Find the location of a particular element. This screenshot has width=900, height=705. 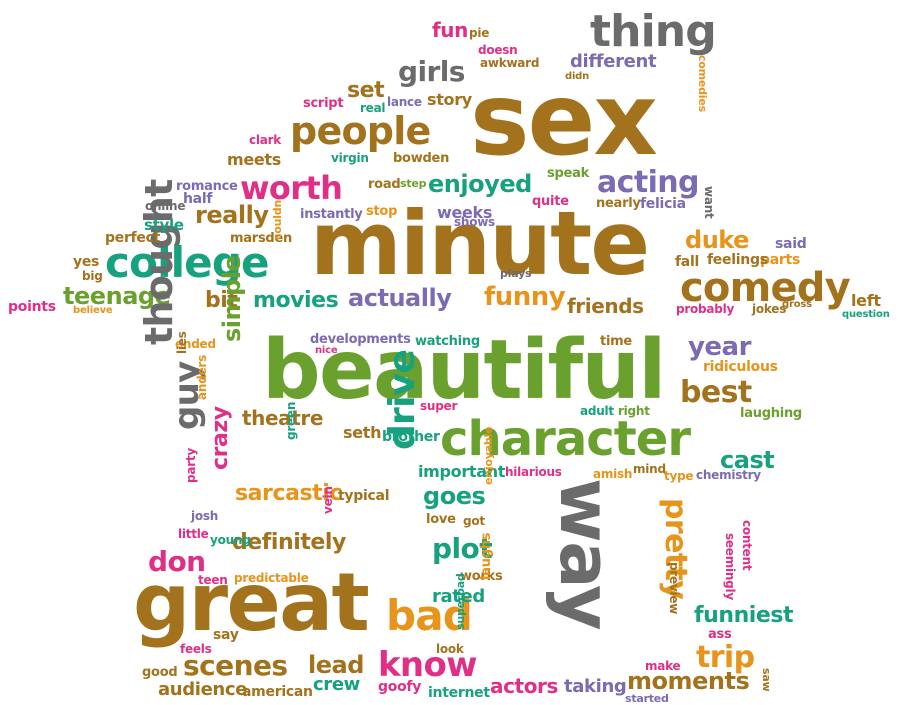

word-year: year is located at coordinates (719, 347).